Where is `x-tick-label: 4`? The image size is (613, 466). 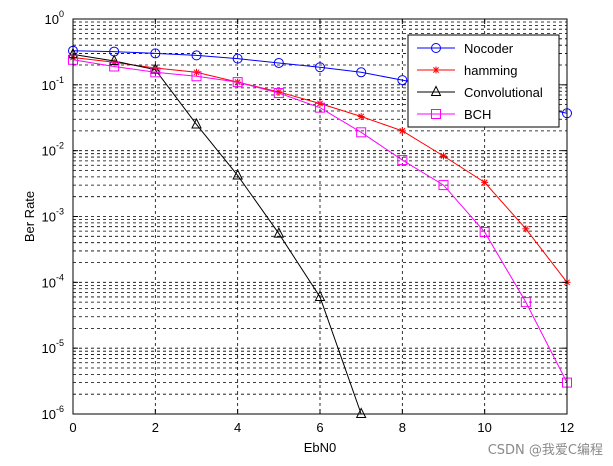
x-tick-label: 4 is located at coordinates (237, 427).